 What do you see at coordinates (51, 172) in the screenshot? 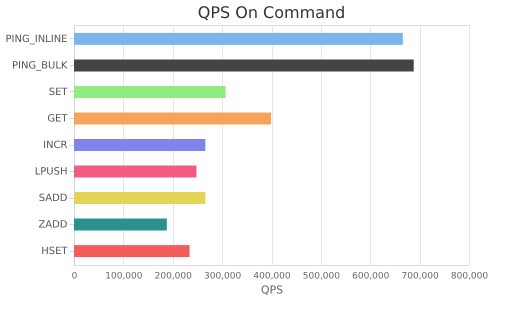
I see `y-tick-label: LPUSH` at bounding box center [51, 172].